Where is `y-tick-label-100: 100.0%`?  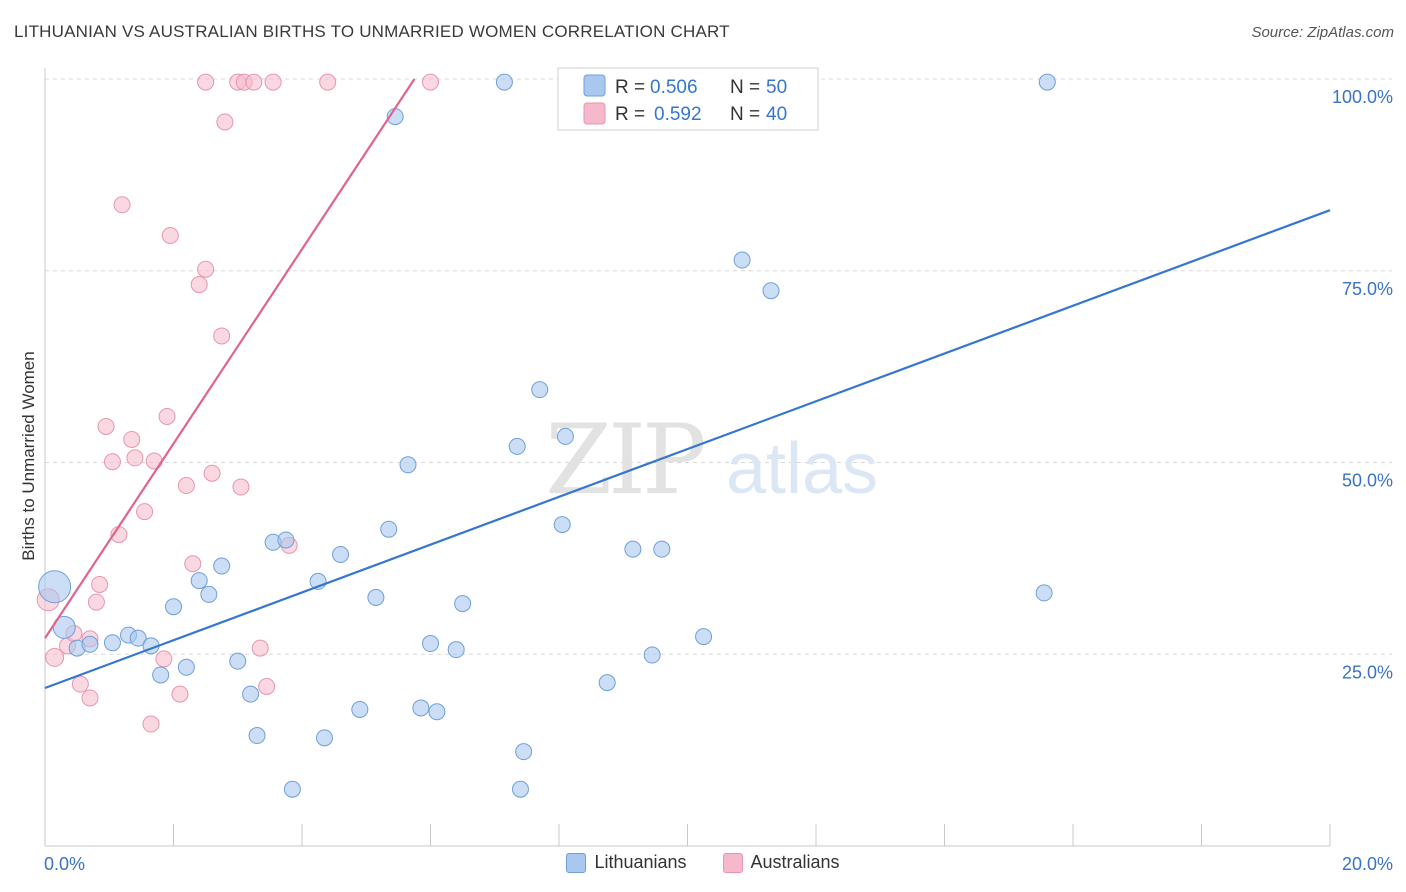 y-tick-label-100: 100.0% is located at coordinates (1362, 97).